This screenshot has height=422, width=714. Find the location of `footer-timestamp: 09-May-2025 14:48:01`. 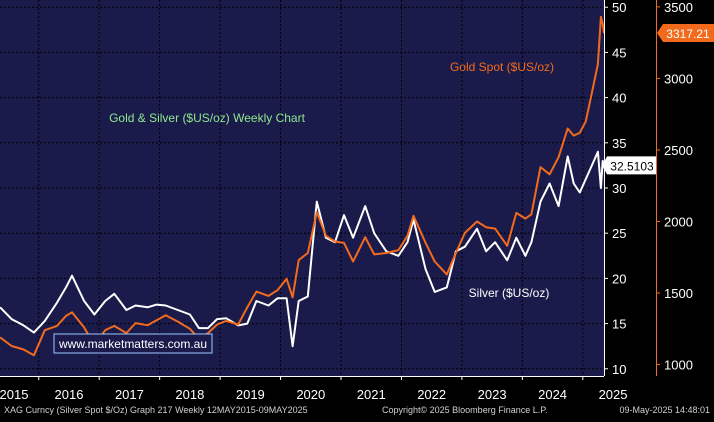

footer-timestamp: 09-May-2025 14:48:01 is located at coordinates (664, 410).